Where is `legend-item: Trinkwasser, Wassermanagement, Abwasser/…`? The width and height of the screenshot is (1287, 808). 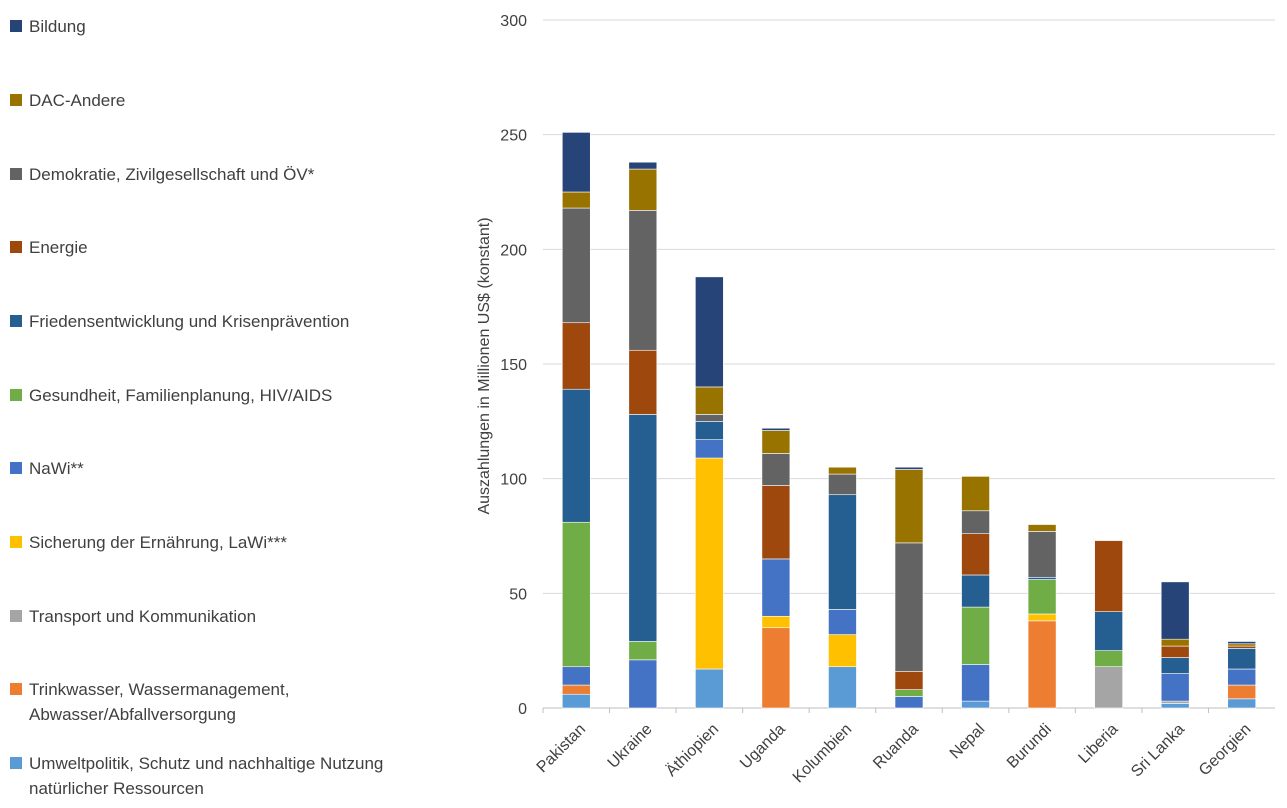
legend-item: Trinkwasser, Wassermanagement, Abwasser/… is located at coordinates (224, 703).